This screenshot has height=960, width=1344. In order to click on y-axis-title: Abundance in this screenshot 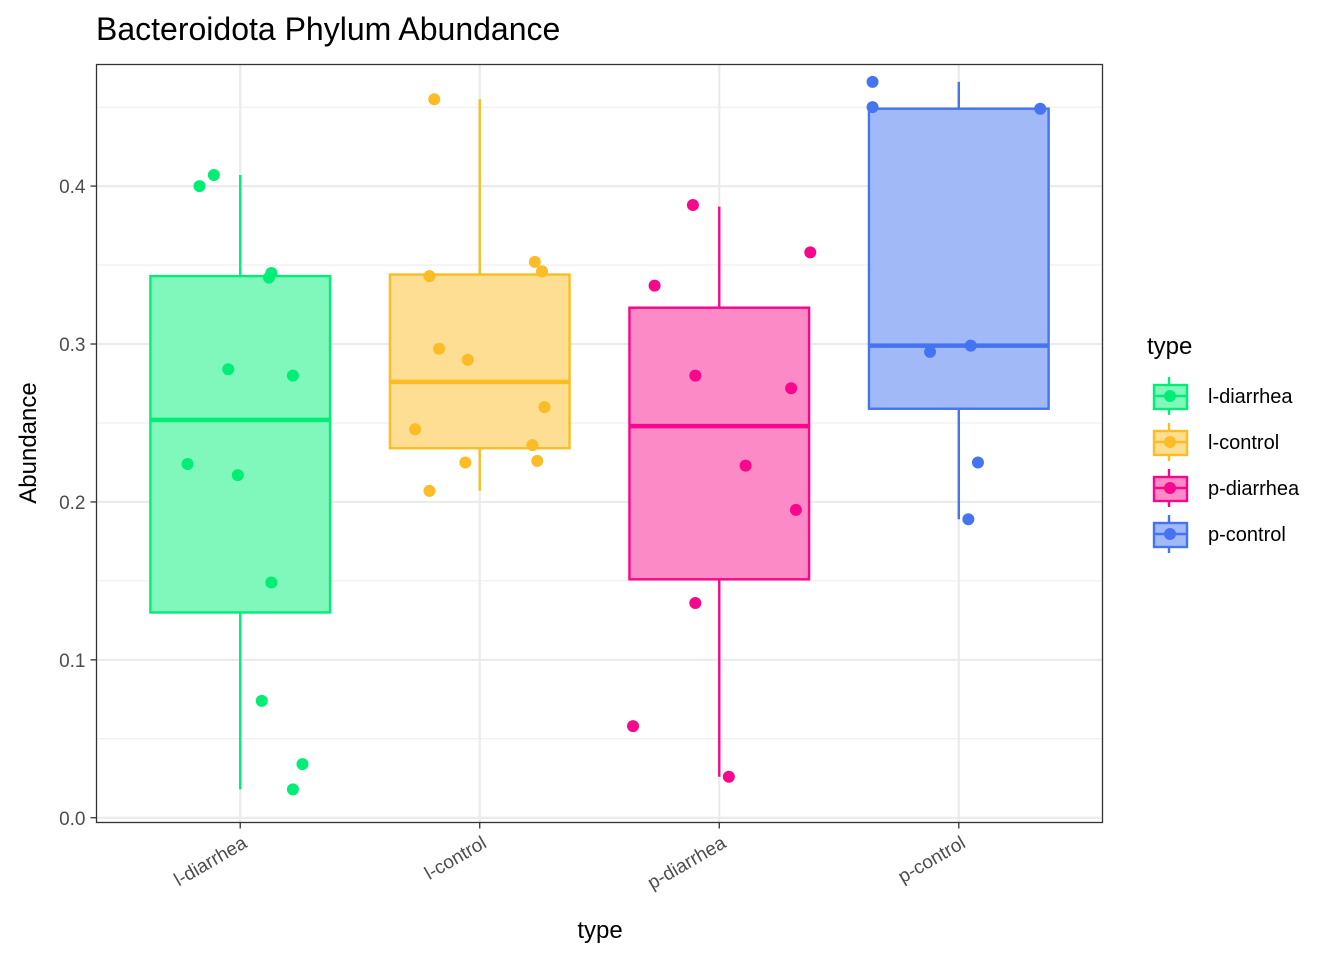, I will do `click(28, 442)`.